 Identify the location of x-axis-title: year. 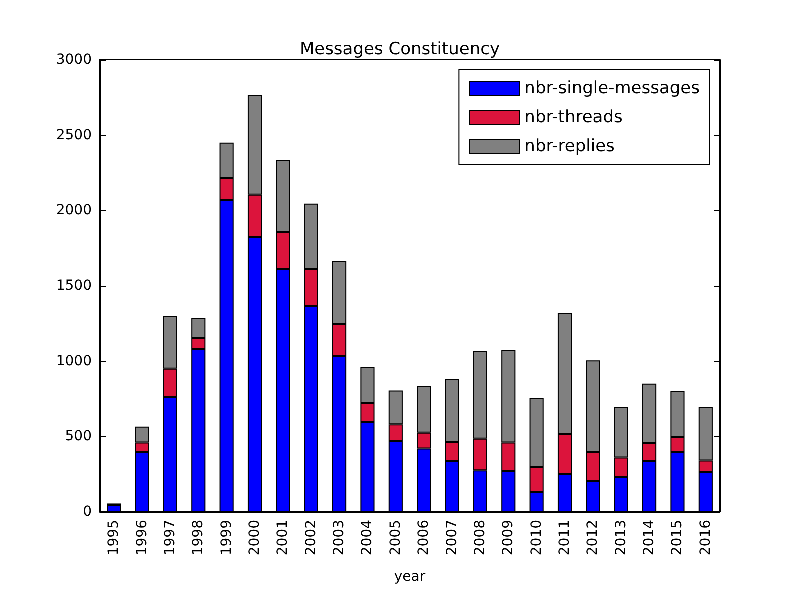
(410, 577).